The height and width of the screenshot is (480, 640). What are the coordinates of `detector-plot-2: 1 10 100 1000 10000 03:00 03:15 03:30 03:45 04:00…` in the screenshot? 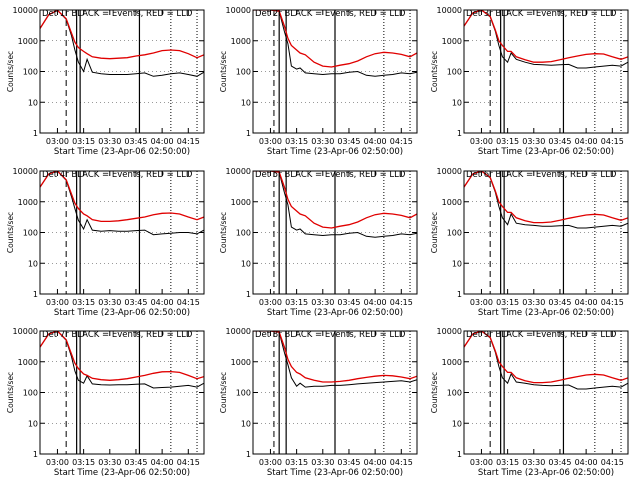 It's located at (318, 81).